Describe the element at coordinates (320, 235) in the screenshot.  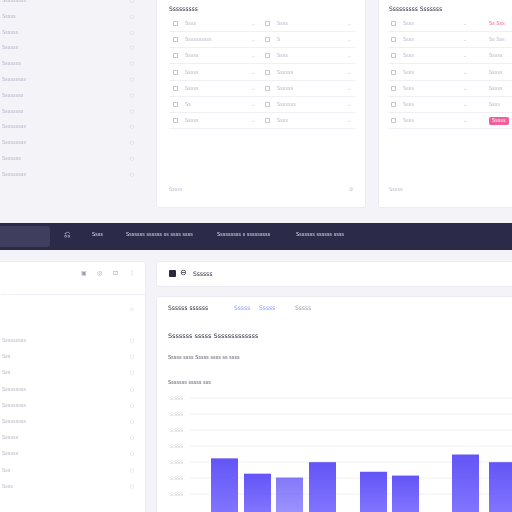
I see `nav-link-3: Sssssss ssssss ssss` at that location.